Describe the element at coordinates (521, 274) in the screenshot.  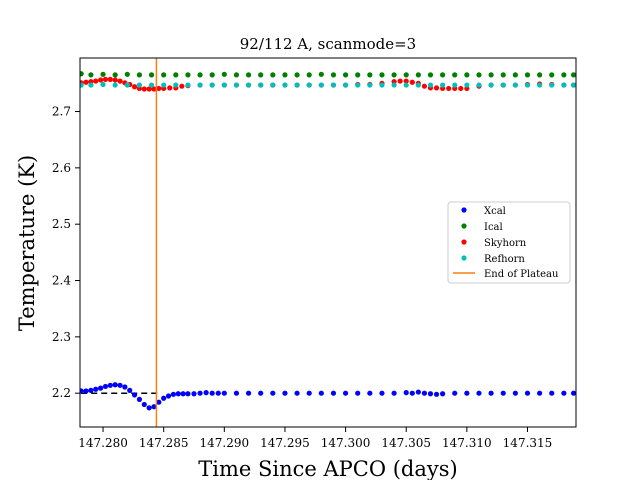
I see `legend-label-end-of-plateau: End of Plateau` at that location.